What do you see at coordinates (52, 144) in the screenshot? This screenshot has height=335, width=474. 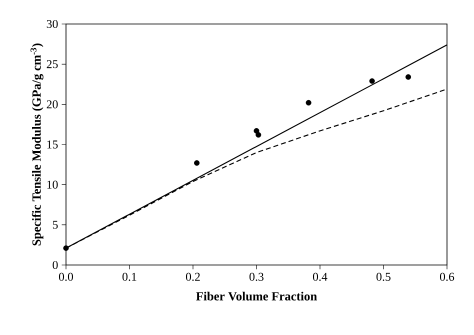 I see `y-tick-label: 15` at bounding box center [52, 144].